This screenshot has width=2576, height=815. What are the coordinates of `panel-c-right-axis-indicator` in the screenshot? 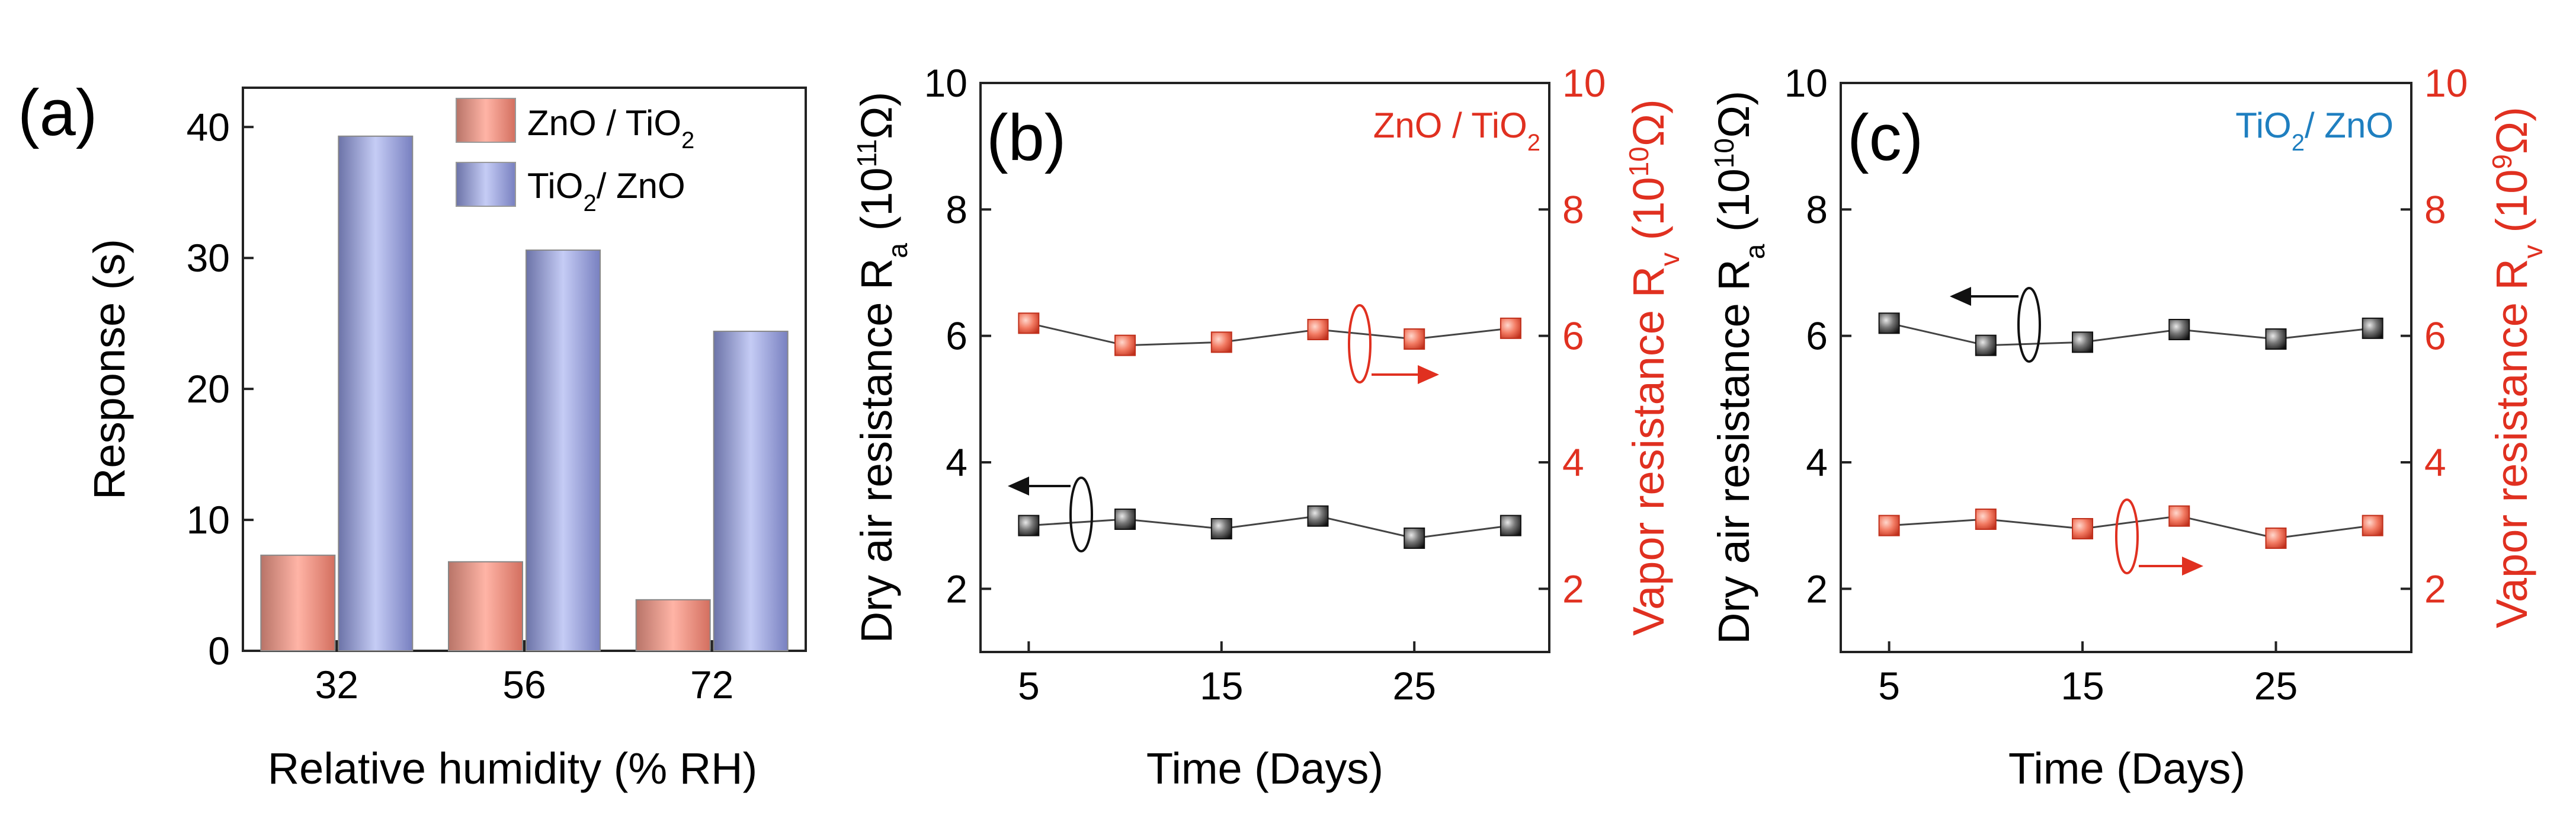 It's located at (2159, 537).